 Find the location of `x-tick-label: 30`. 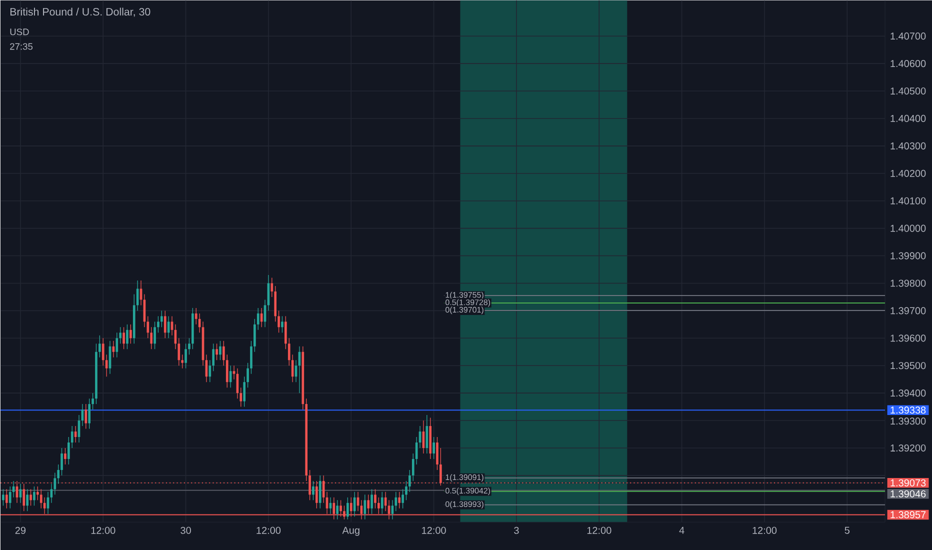

x-tick-label: 30 is located at coordinates (185, 530).